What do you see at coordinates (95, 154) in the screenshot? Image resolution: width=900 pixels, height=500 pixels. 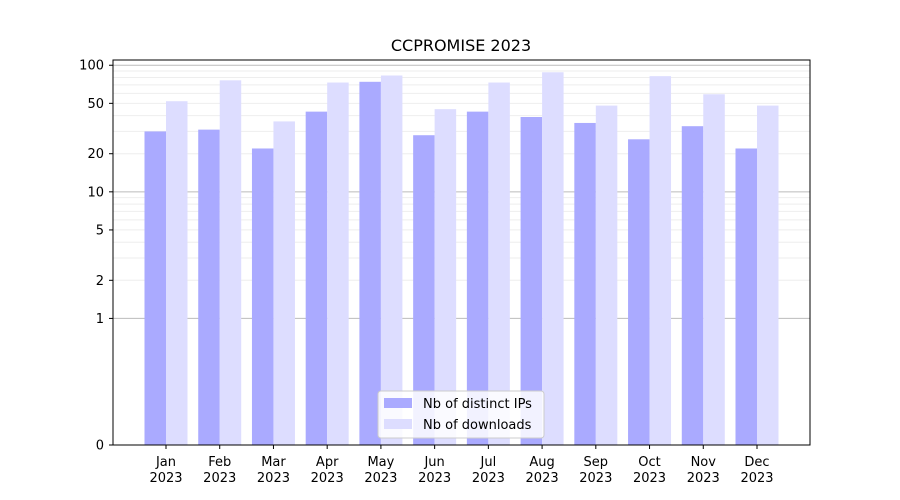 I see `y-tick-label: 20` at bounding box center [95, 154].